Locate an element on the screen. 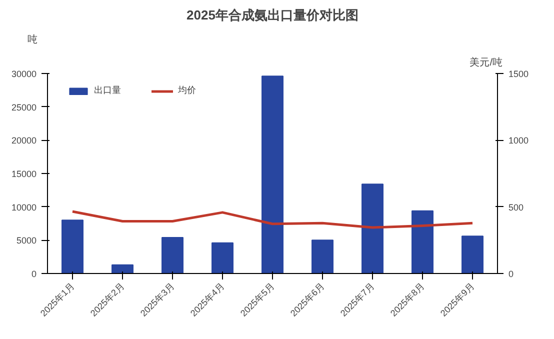 Image resolution: width=554 pixels, height=339 pixels. y-tick-label: 30000 is located at coordinates (24, 74).